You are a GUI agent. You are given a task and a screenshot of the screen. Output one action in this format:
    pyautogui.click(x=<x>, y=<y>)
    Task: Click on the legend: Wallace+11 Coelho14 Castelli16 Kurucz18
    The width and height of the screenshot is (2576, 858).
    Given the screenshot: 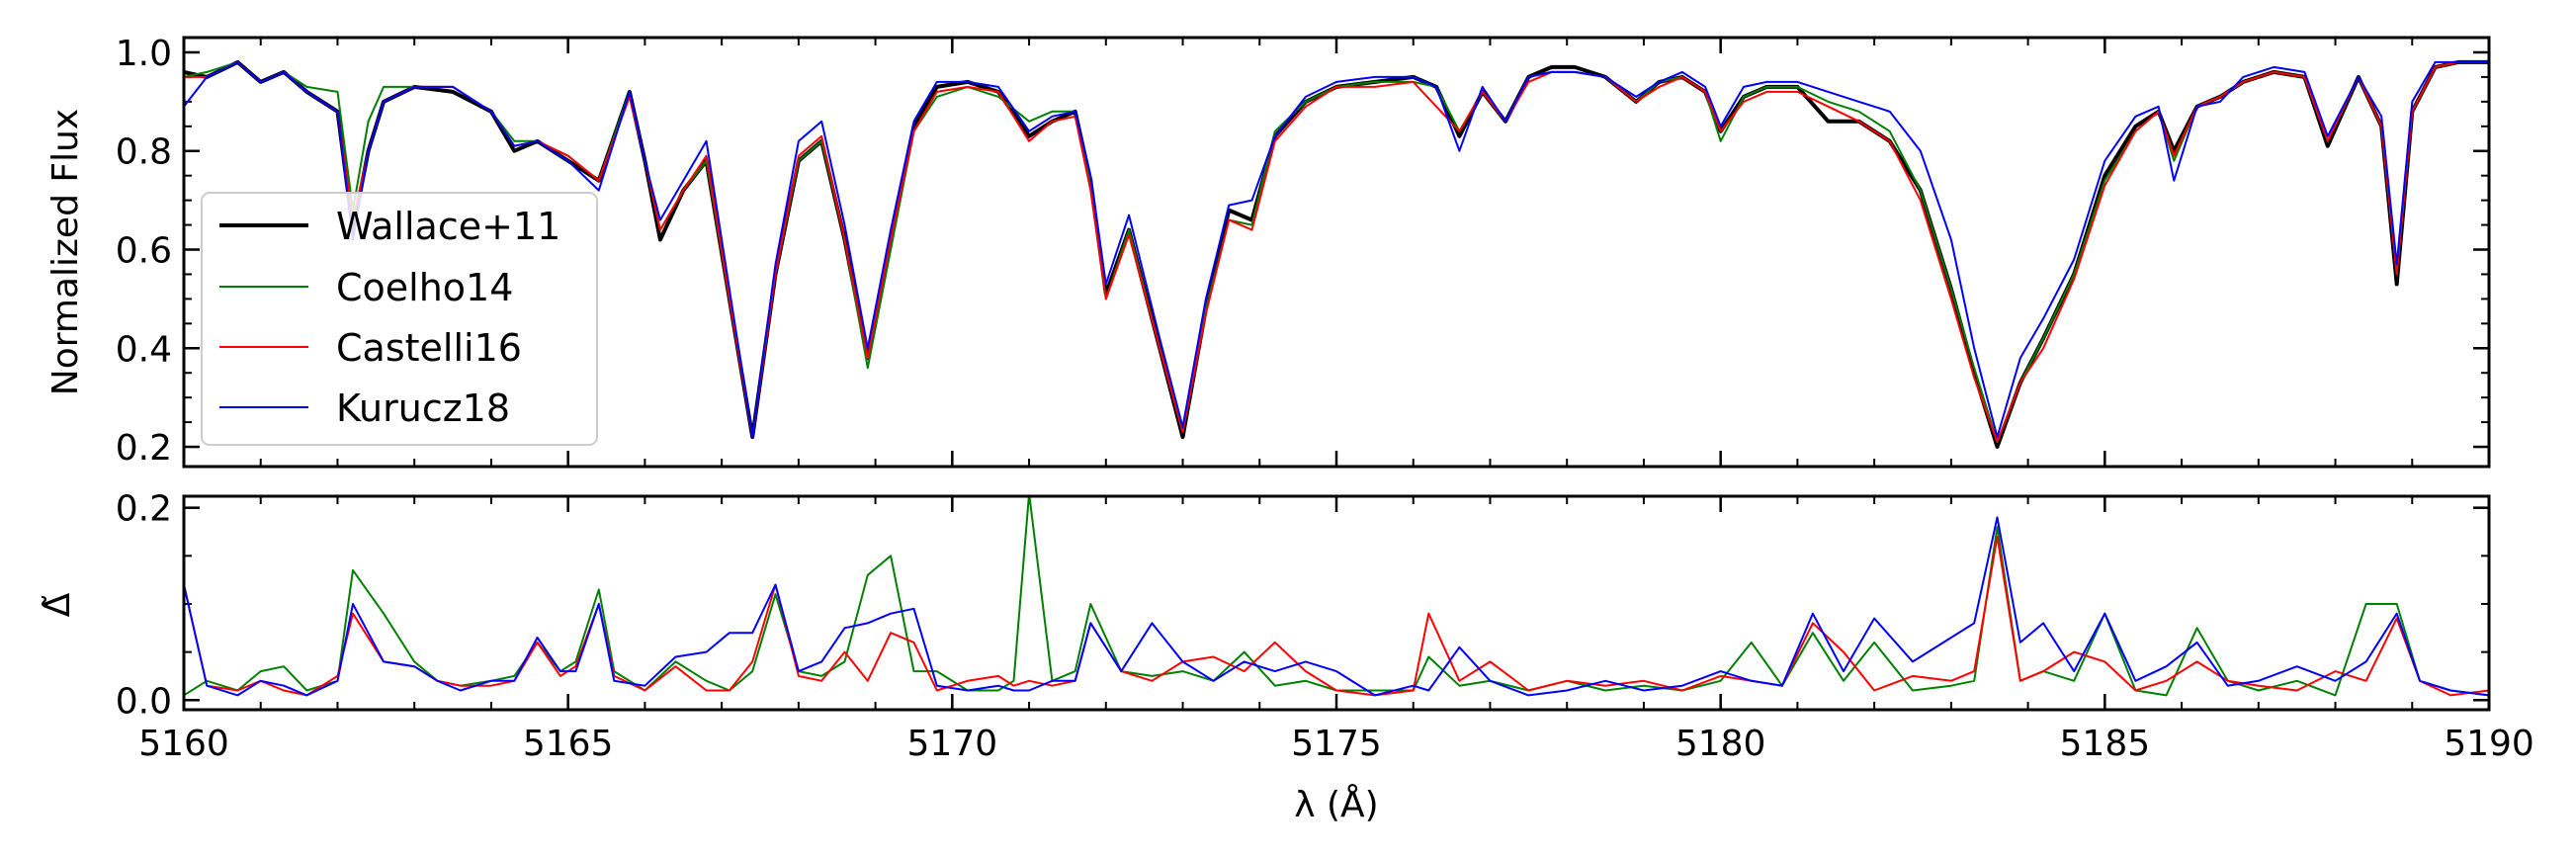 What is the action you would take?
    pyautogui.click(x=399, y=319)
    